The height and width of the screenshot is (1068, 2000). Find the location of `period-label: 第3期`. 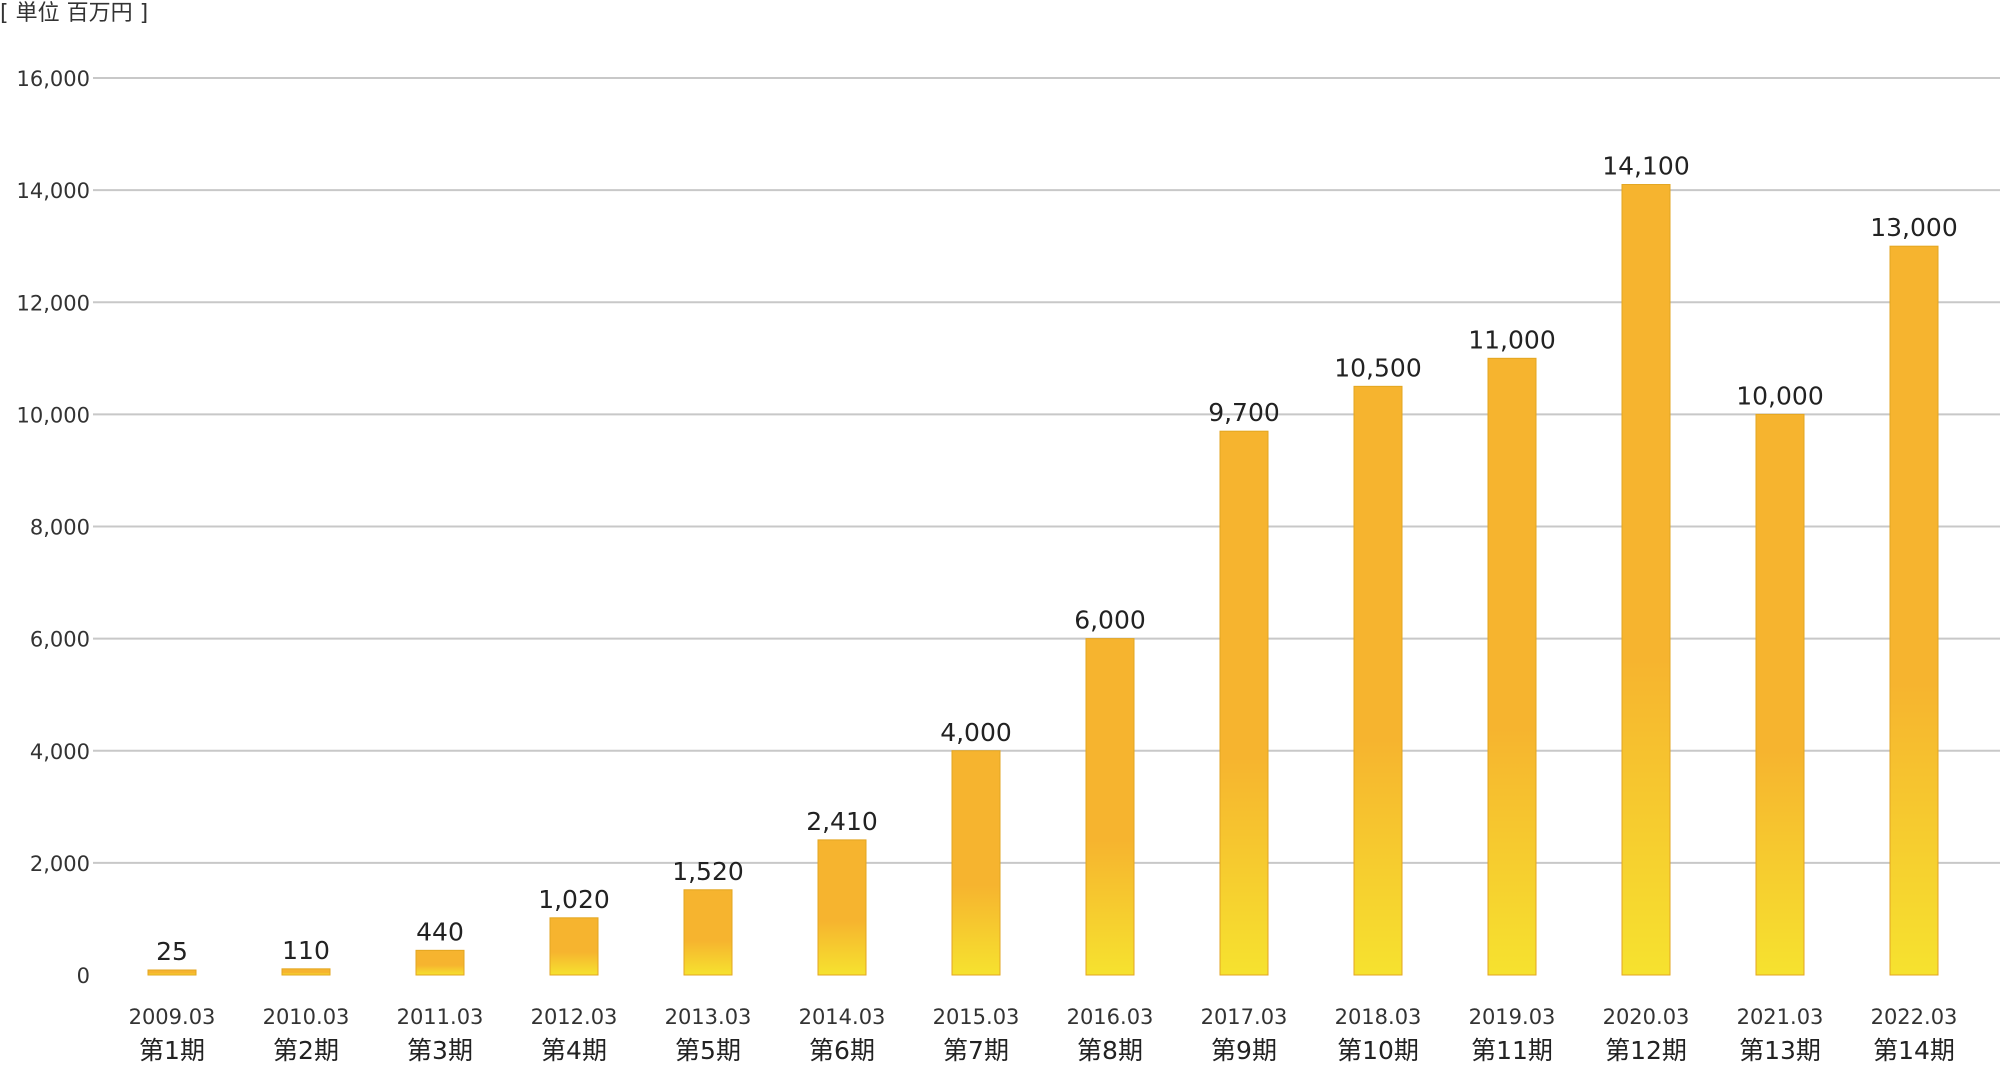

period-label: 第3期 is located at coordinates (440, 1050).